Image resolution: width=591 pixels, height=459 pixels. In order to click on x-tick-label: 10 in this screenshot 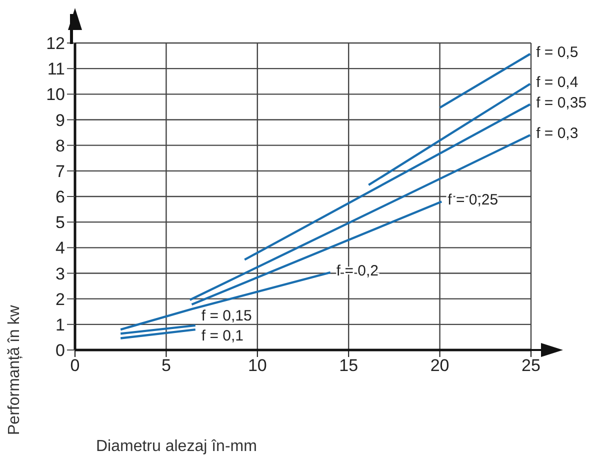, I will do `click(257, 366)`.